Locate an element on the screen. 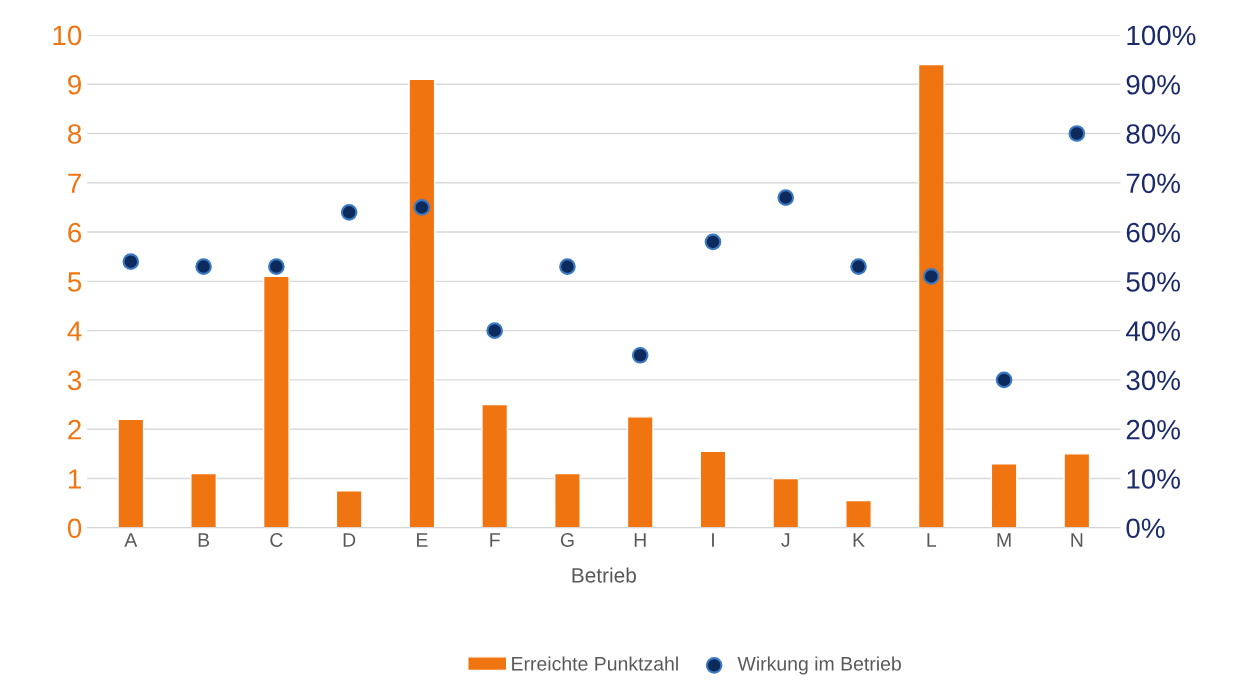 The width and height of the screenshot is (1245, 699). x-tick-label: D is located at coordinates (349, 540).